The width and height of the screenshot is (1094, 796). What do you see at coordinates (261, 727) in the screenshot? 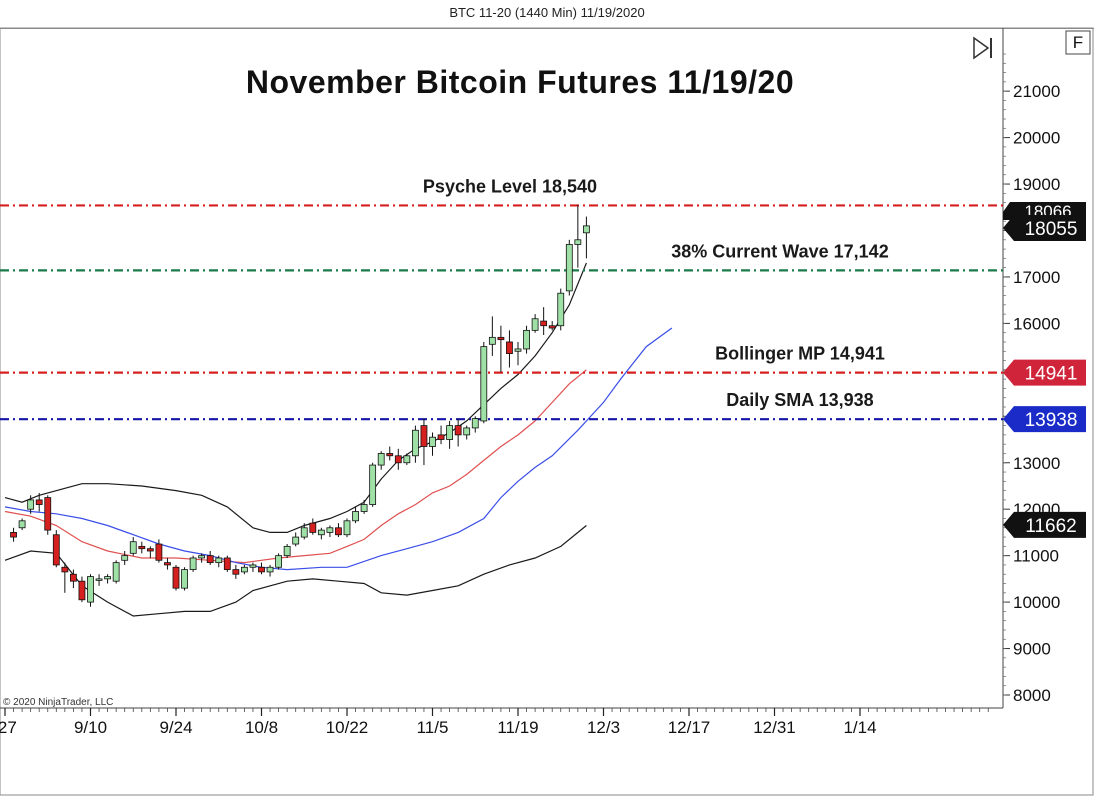
I see `x-tick-label: 10/8` at bounding box center [261, 727].